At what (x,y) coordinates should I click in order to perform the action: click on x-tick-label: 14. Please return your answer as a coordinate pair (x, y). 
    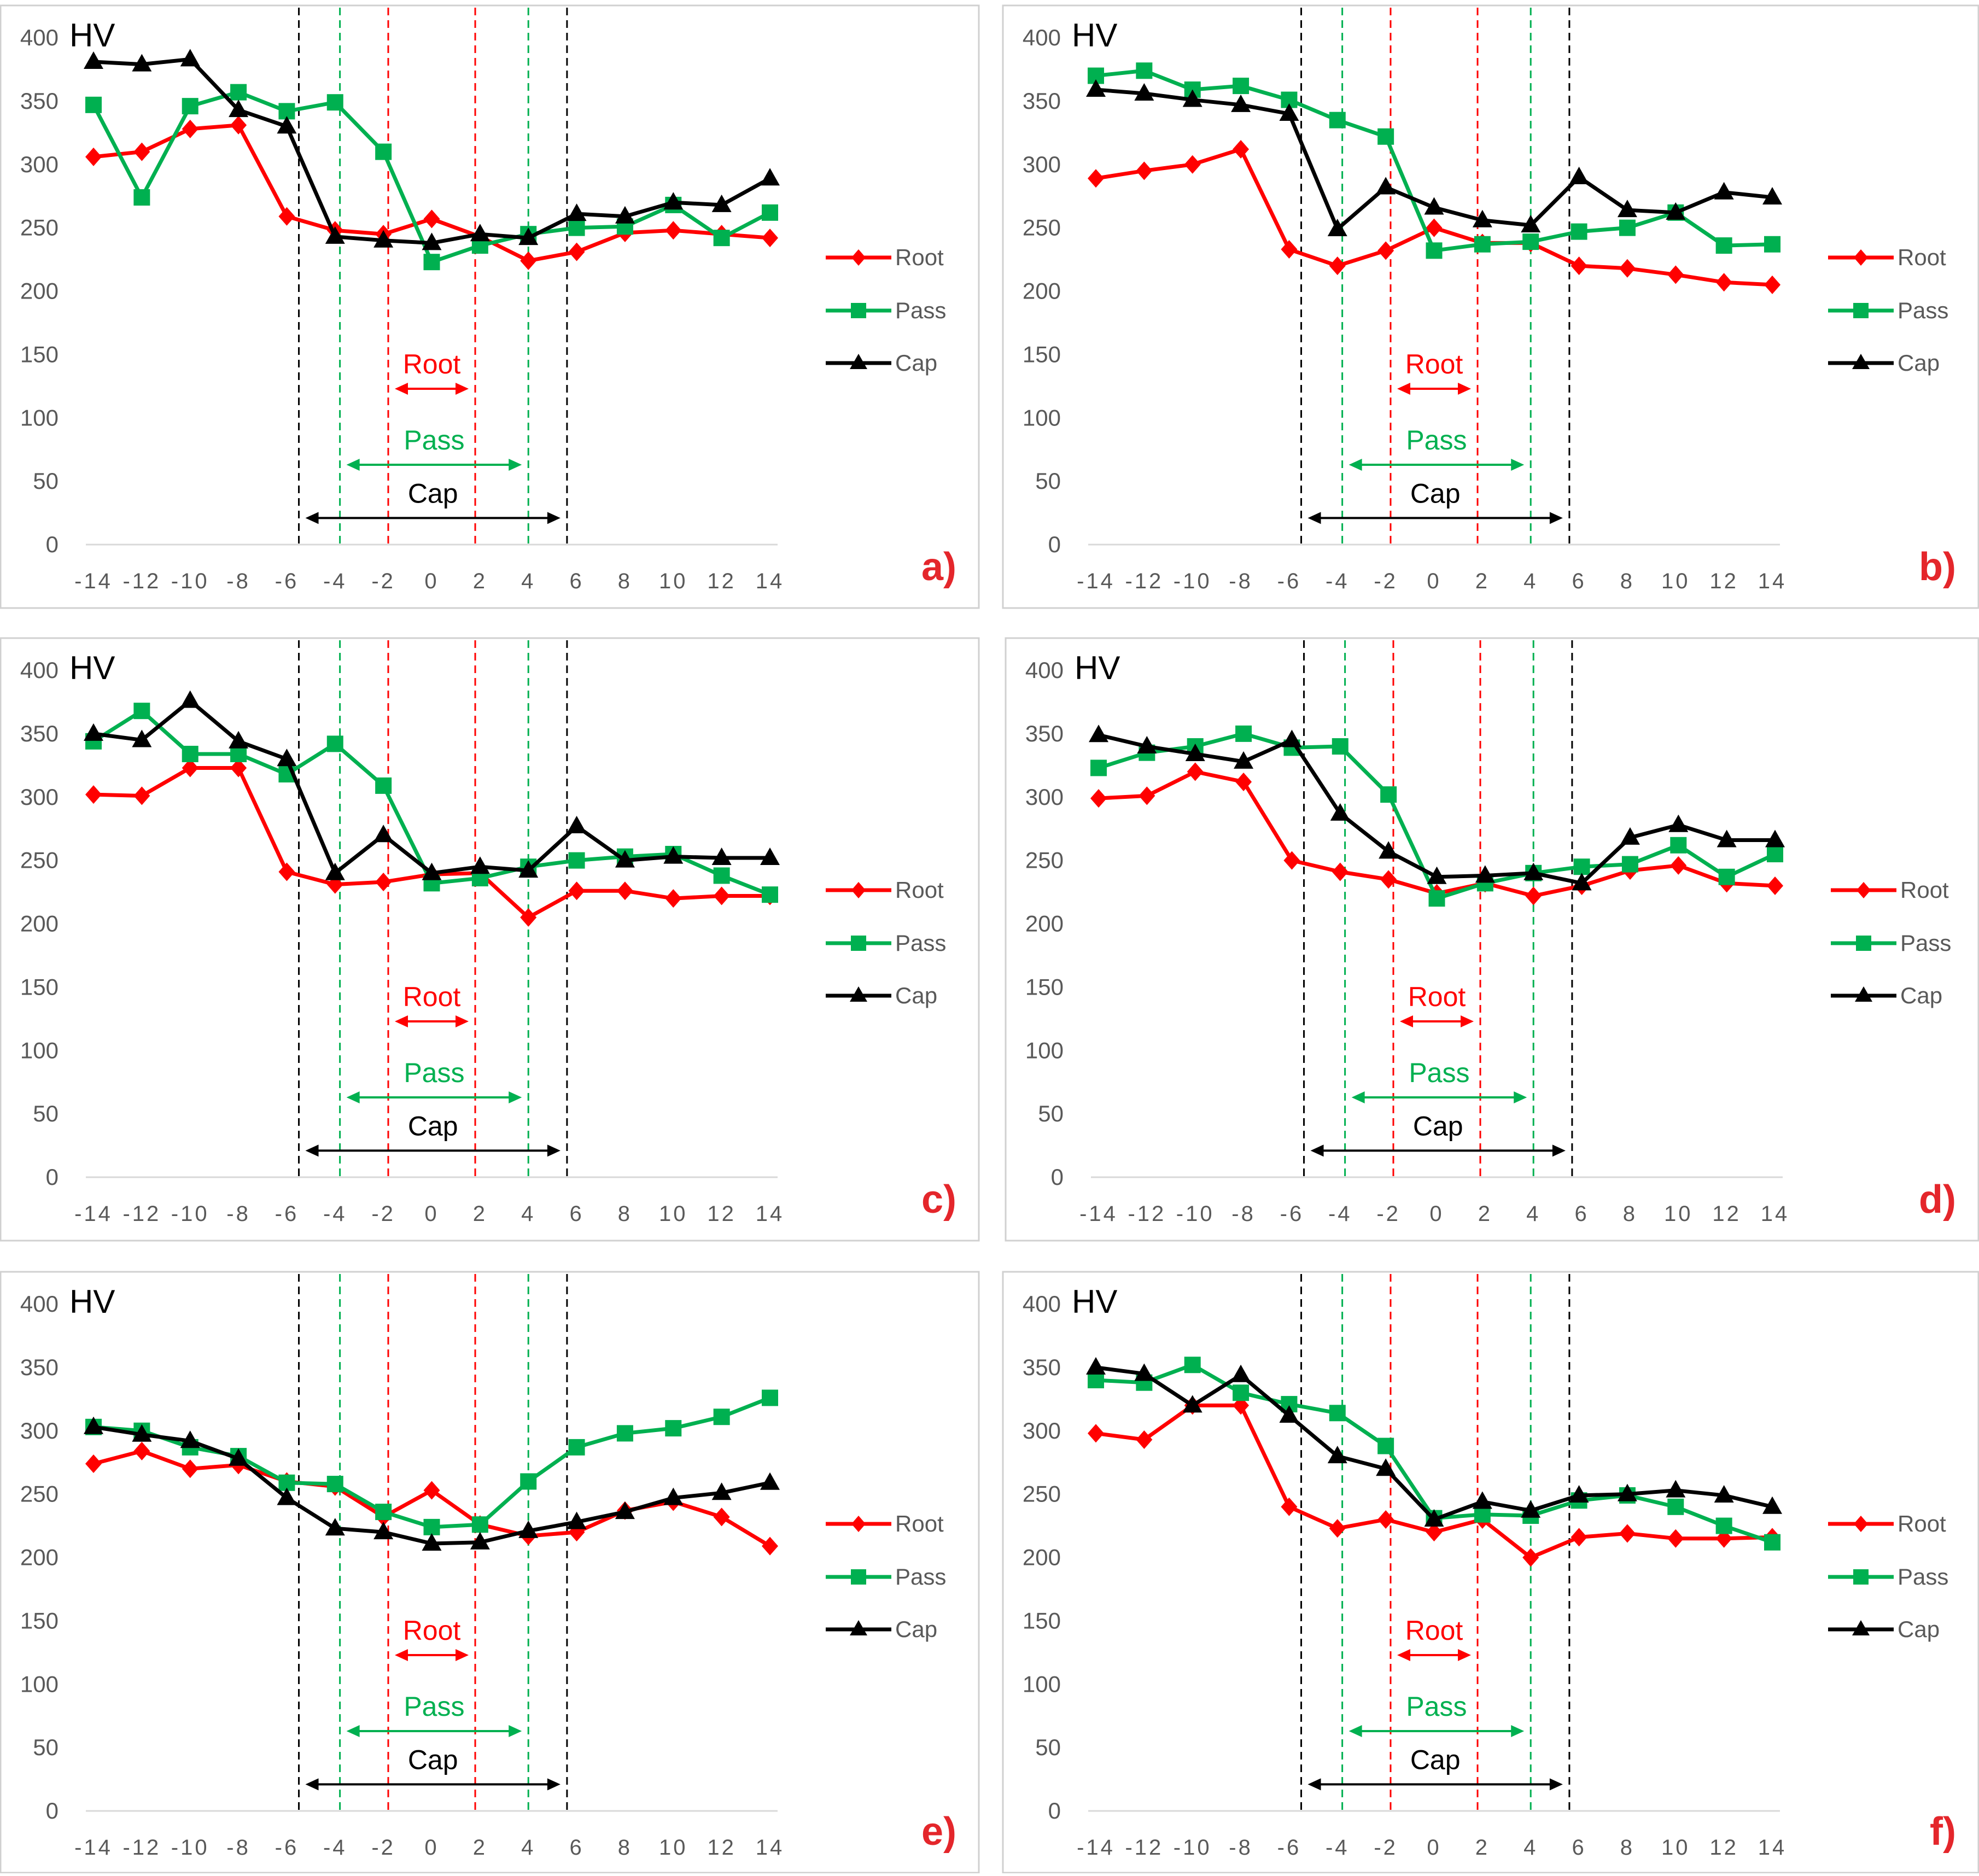
    Looking at the image, I should click on (770, 581).